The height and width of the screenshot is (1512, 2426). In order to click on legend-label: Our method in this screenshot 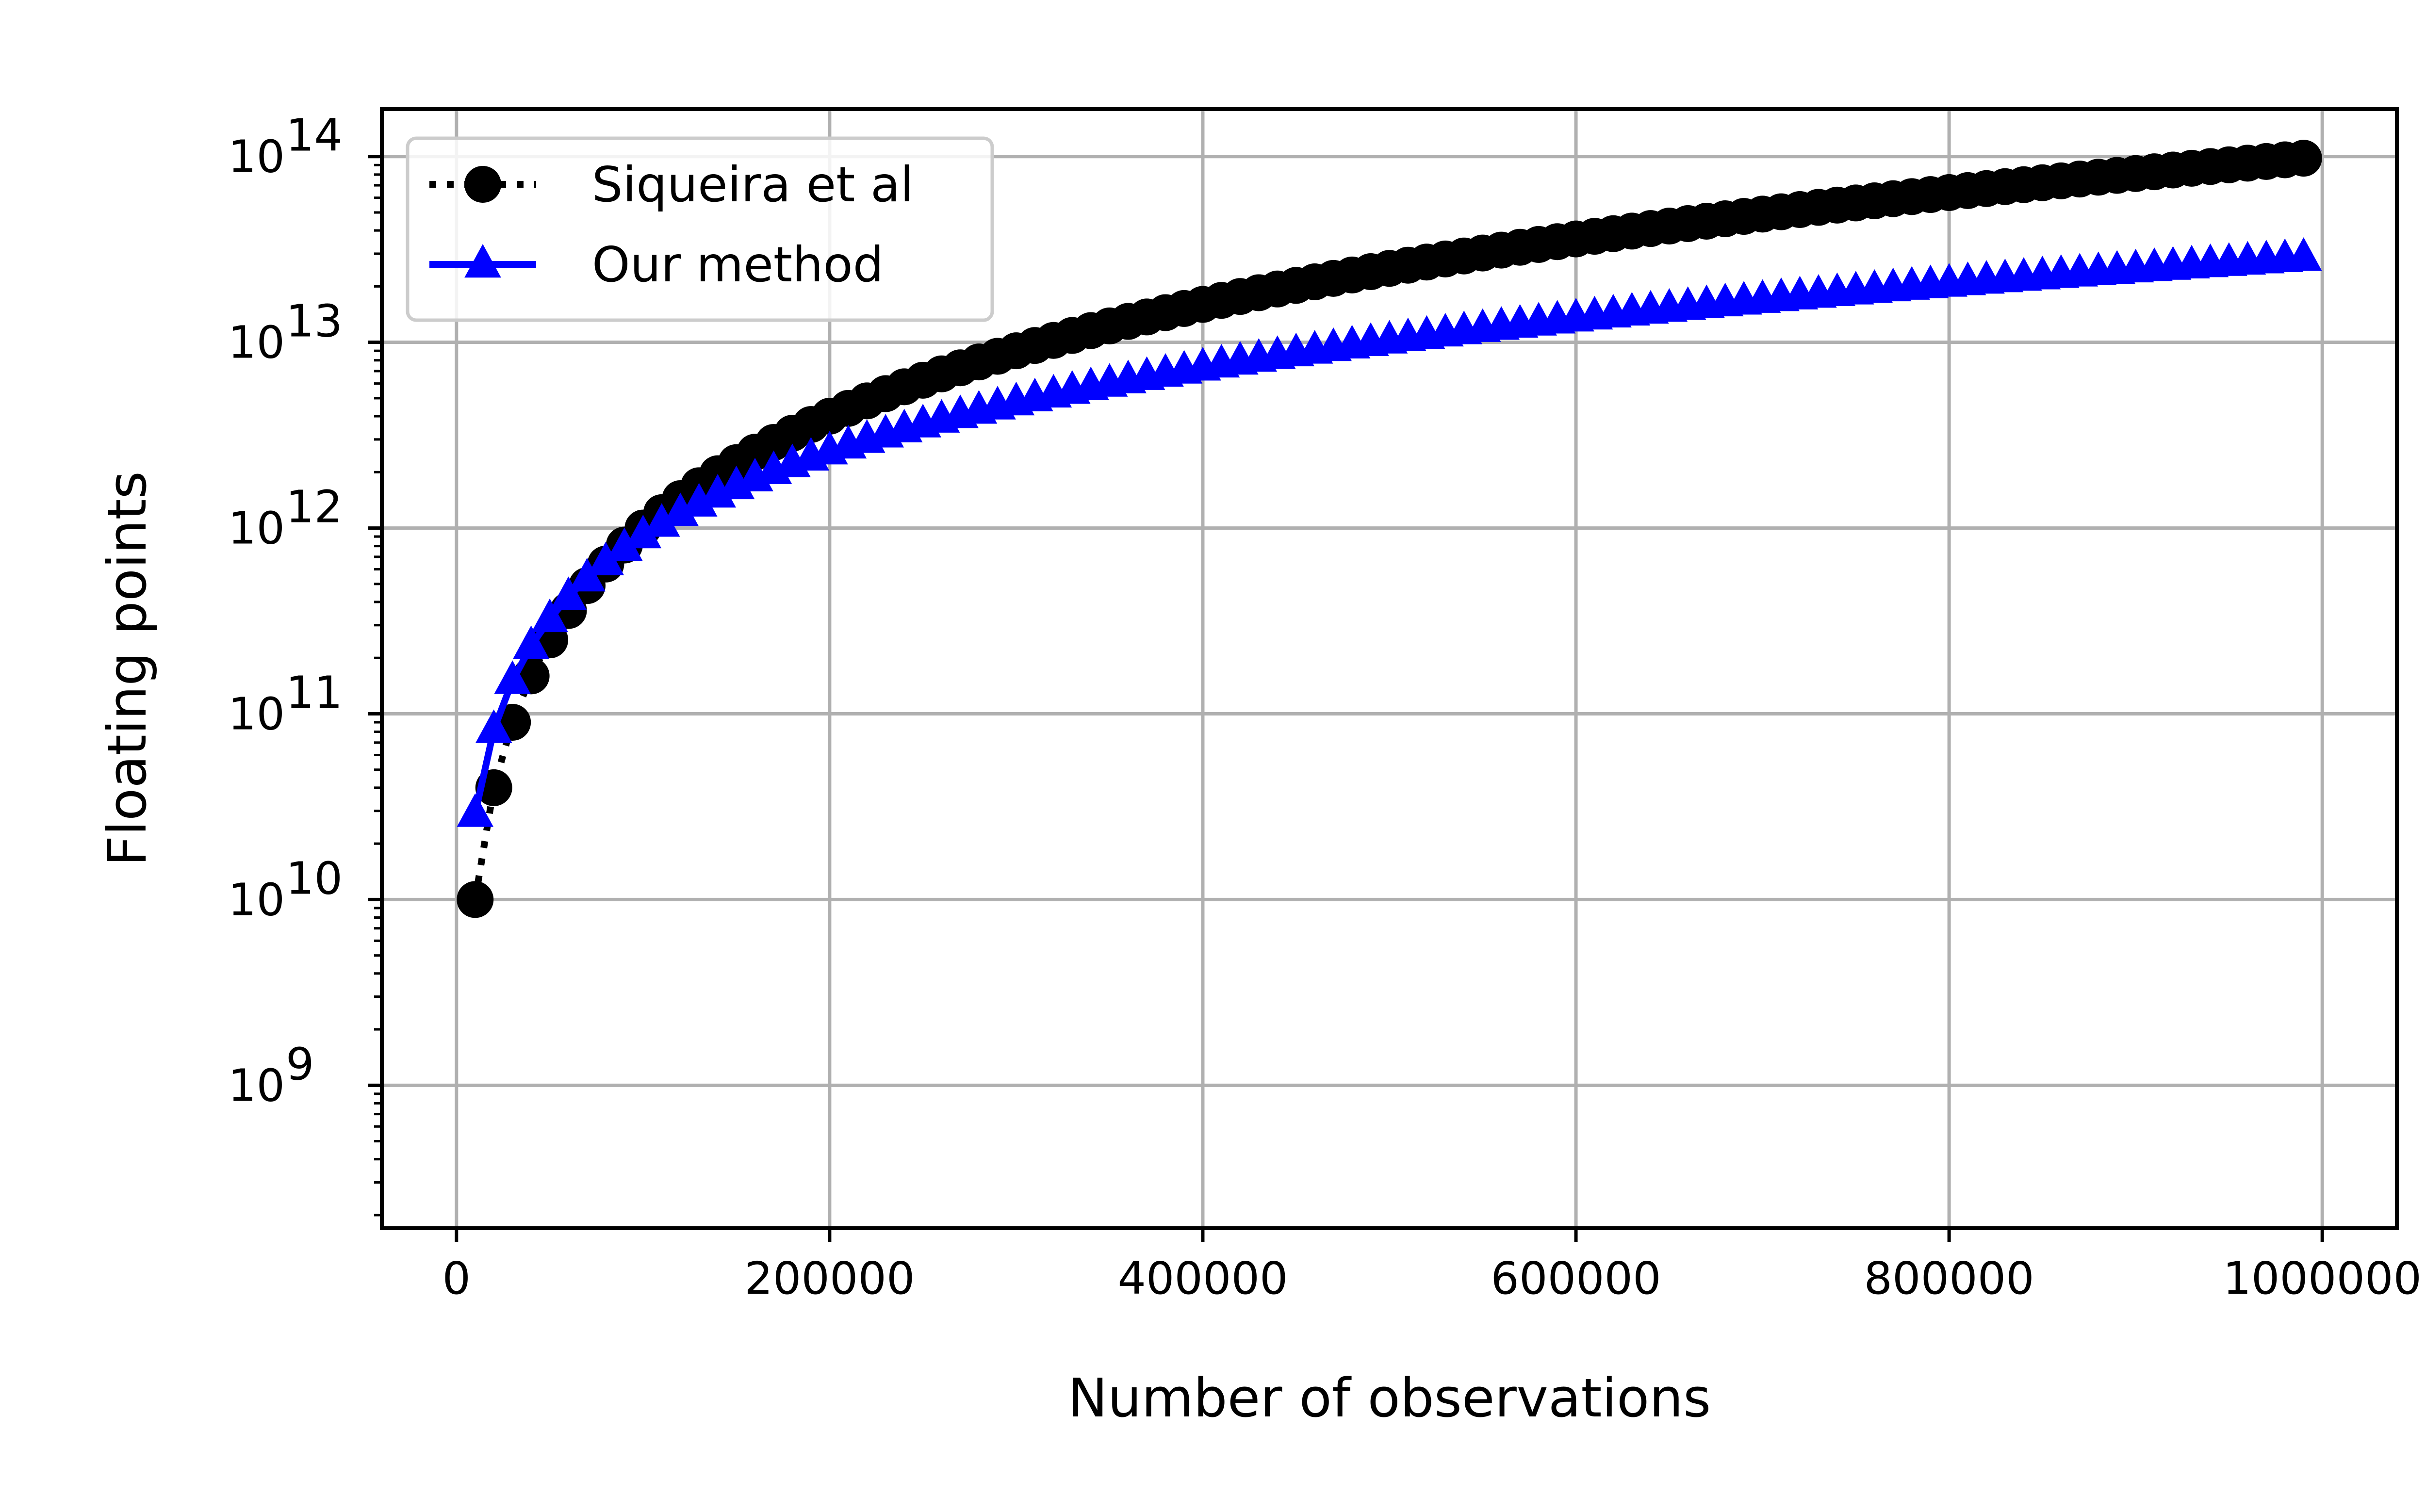, I will do `click(738, 264)`.